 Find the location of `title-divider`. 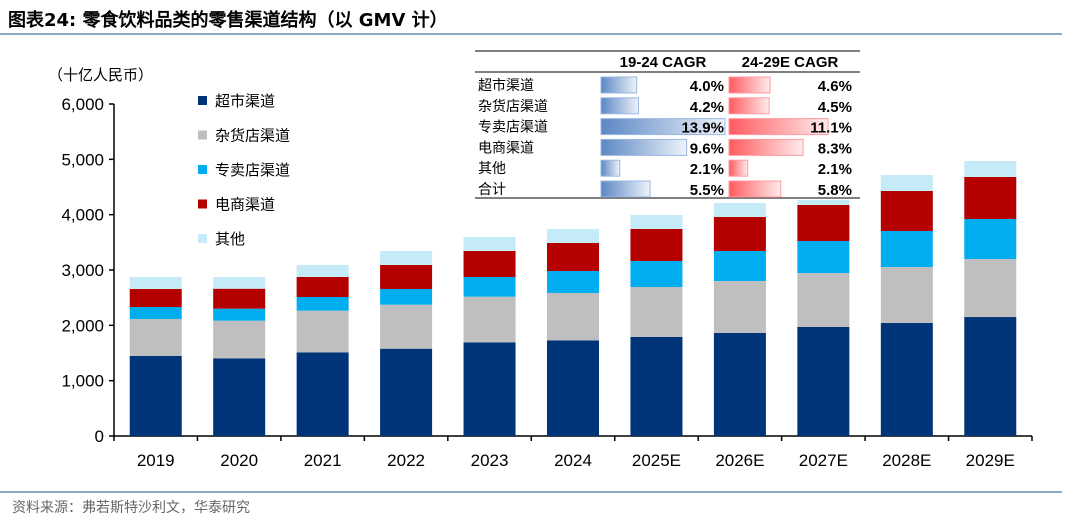

title-divider is located at coordinates (531, 34).